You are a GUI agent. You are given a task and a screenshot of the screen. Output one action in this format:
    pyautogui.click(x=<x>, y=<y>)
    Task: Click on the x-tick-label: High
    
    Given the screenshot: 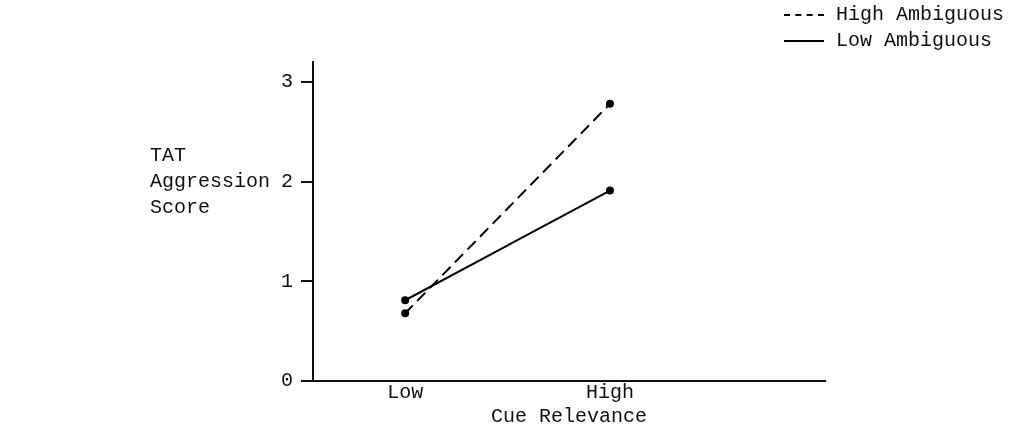 What is the action you would take?
    pyautogui.click(x=609, y=393)
    